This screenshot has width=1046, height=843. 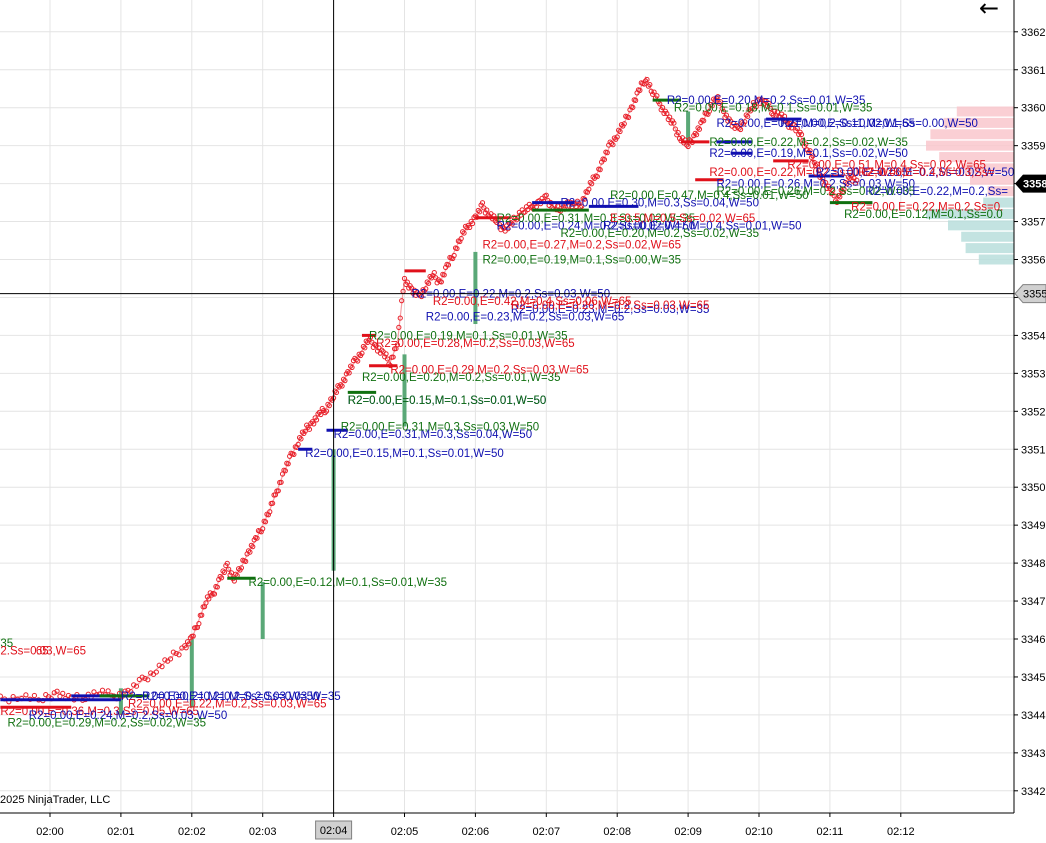 I want to click on level-annotation: R2=0.00,E=0.21,M=0.2,Ss=0.03,W=50, so click(x=220, y=697).